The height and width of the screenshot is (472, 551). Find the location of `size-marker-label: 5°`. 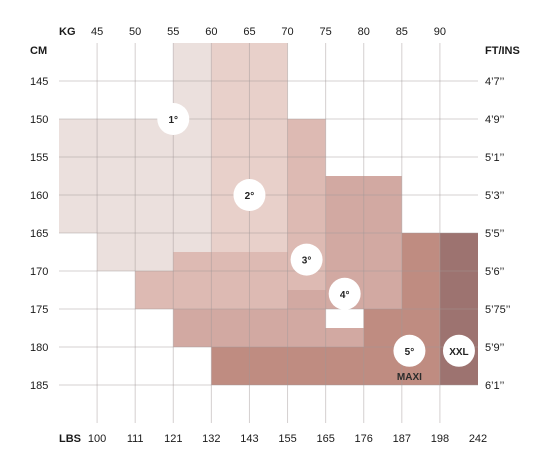

size-marker-label: 5° is located at coordinates (410, 352).